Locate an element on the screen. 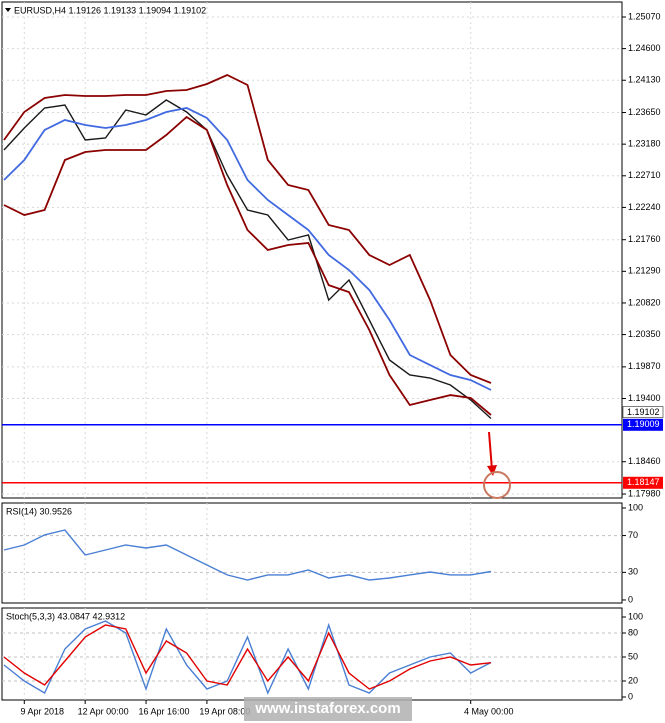  y-tick-label: 30 is located at coordinates (633, 572).